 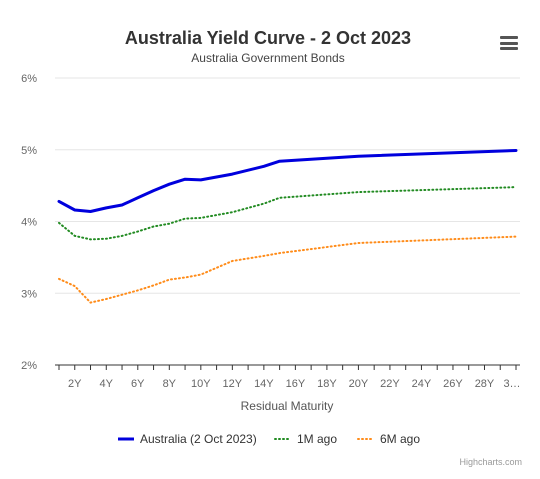 I want to click on x-tick-label: 2Y, so click(x=75, y=384).